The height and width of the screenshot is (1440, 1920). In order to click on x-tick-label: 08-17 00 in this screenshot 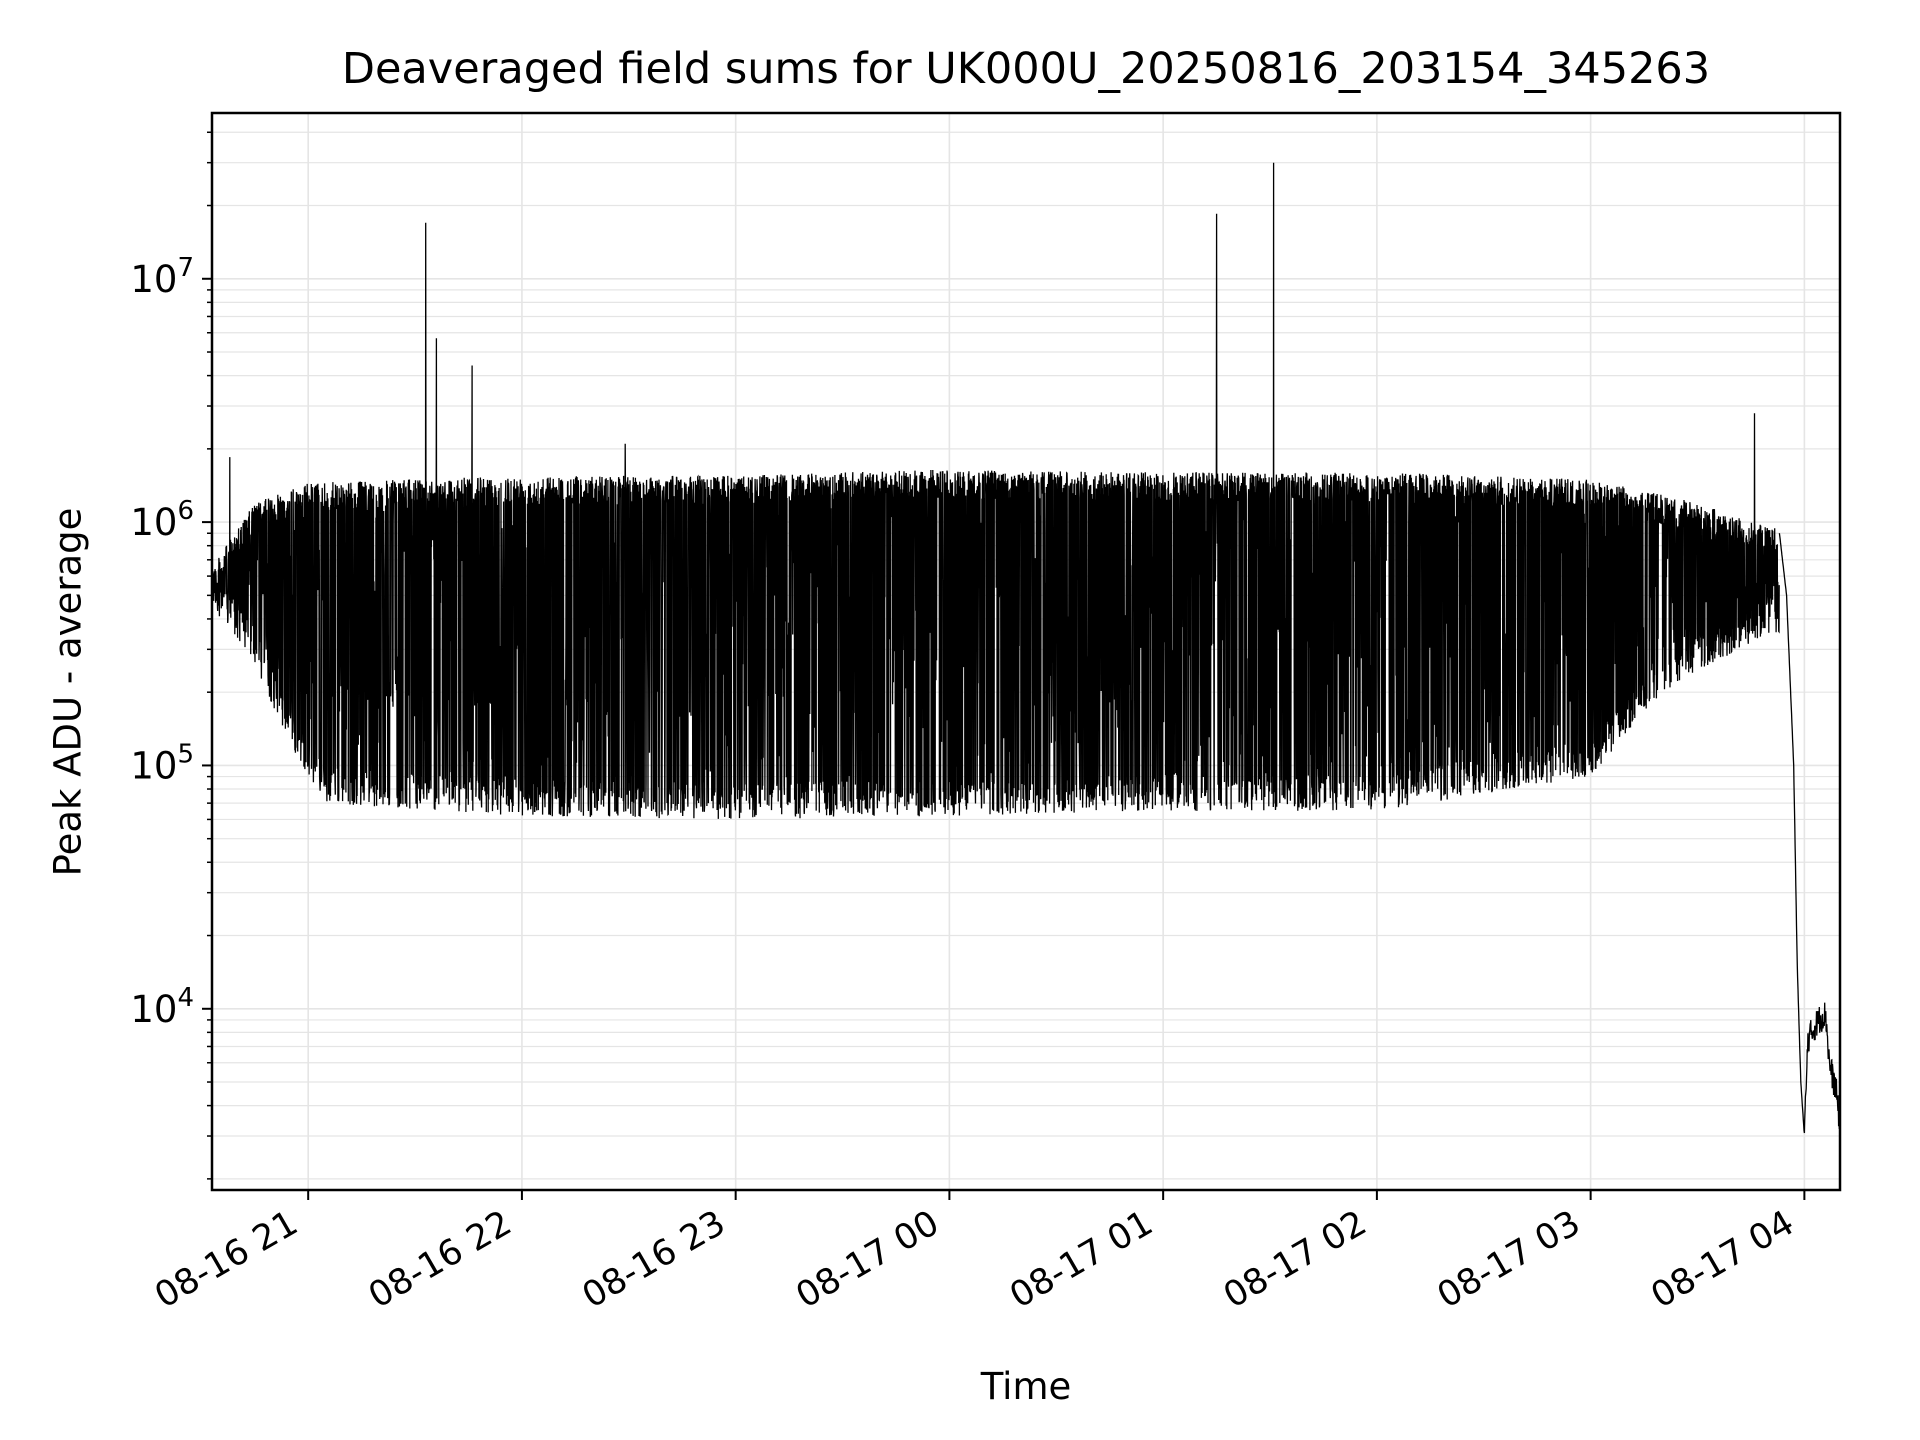, I will do `click(868, 1259)`.